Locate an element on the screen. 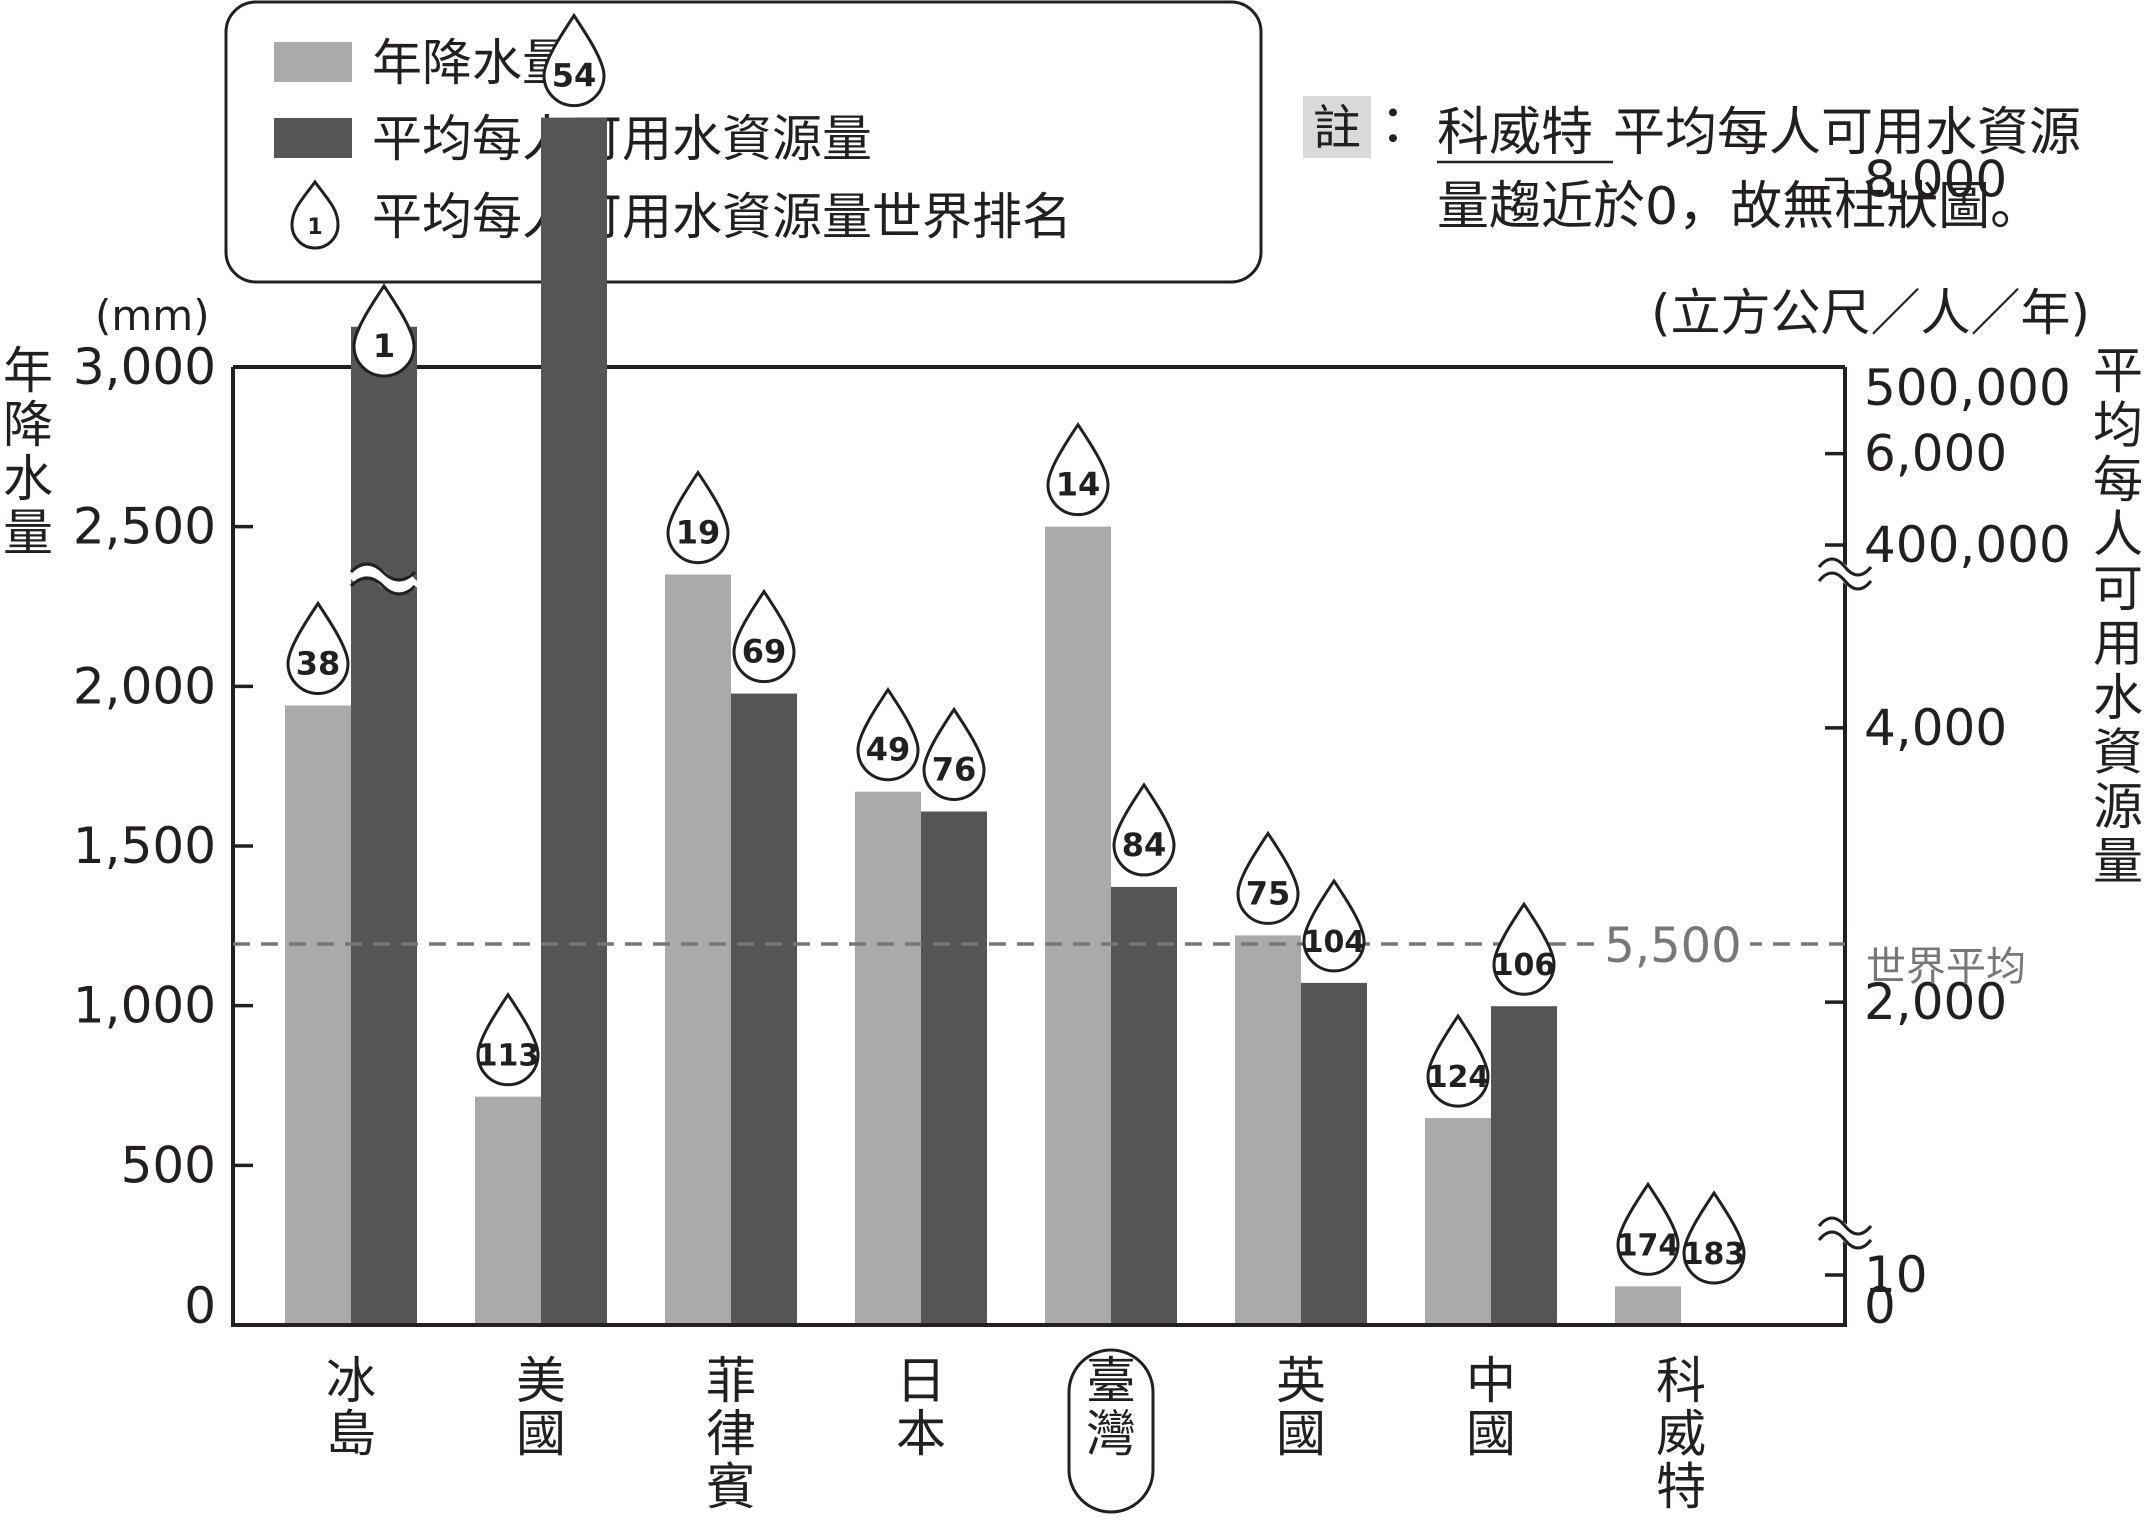 The image size is (2151, 1521). x-label-char: 英 is located at coordinates (1301, 1381).